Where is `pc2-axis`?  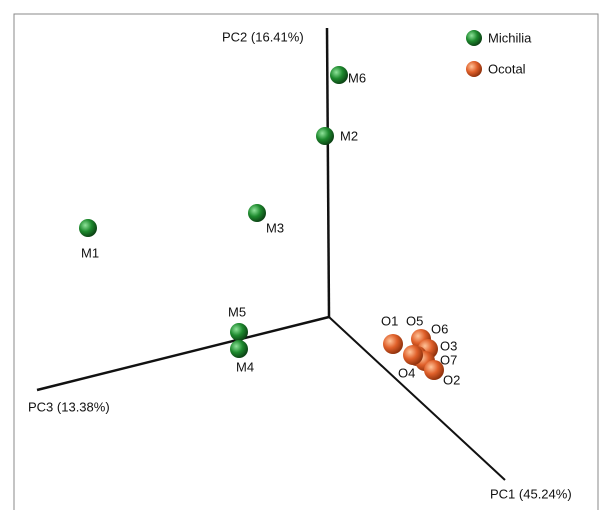 pc2-axis is located at coordinates (328, 172).